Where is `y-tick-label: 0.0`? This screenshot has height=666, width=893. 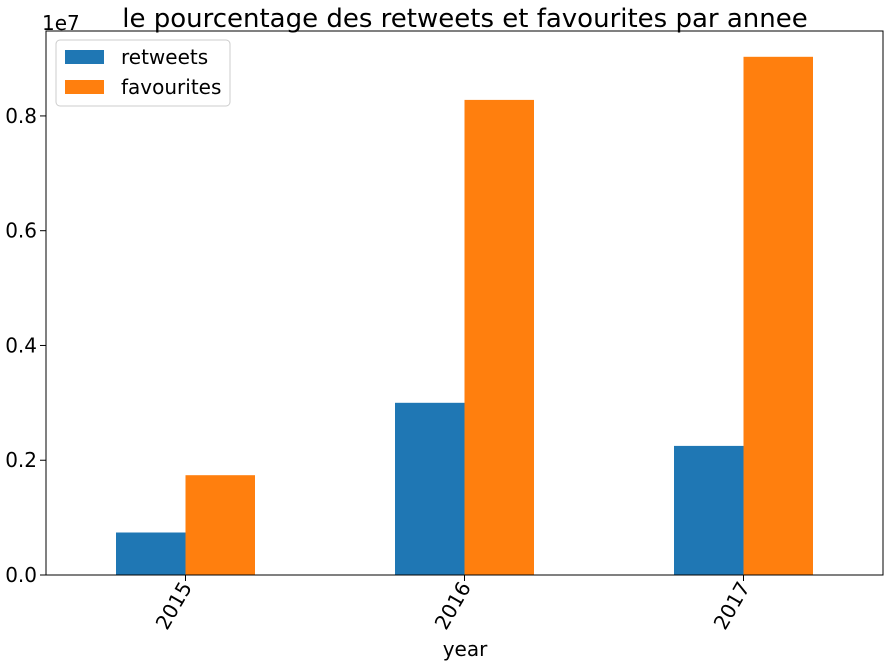 y-tick-label: 0.0 is located at coordinates (21, 575).